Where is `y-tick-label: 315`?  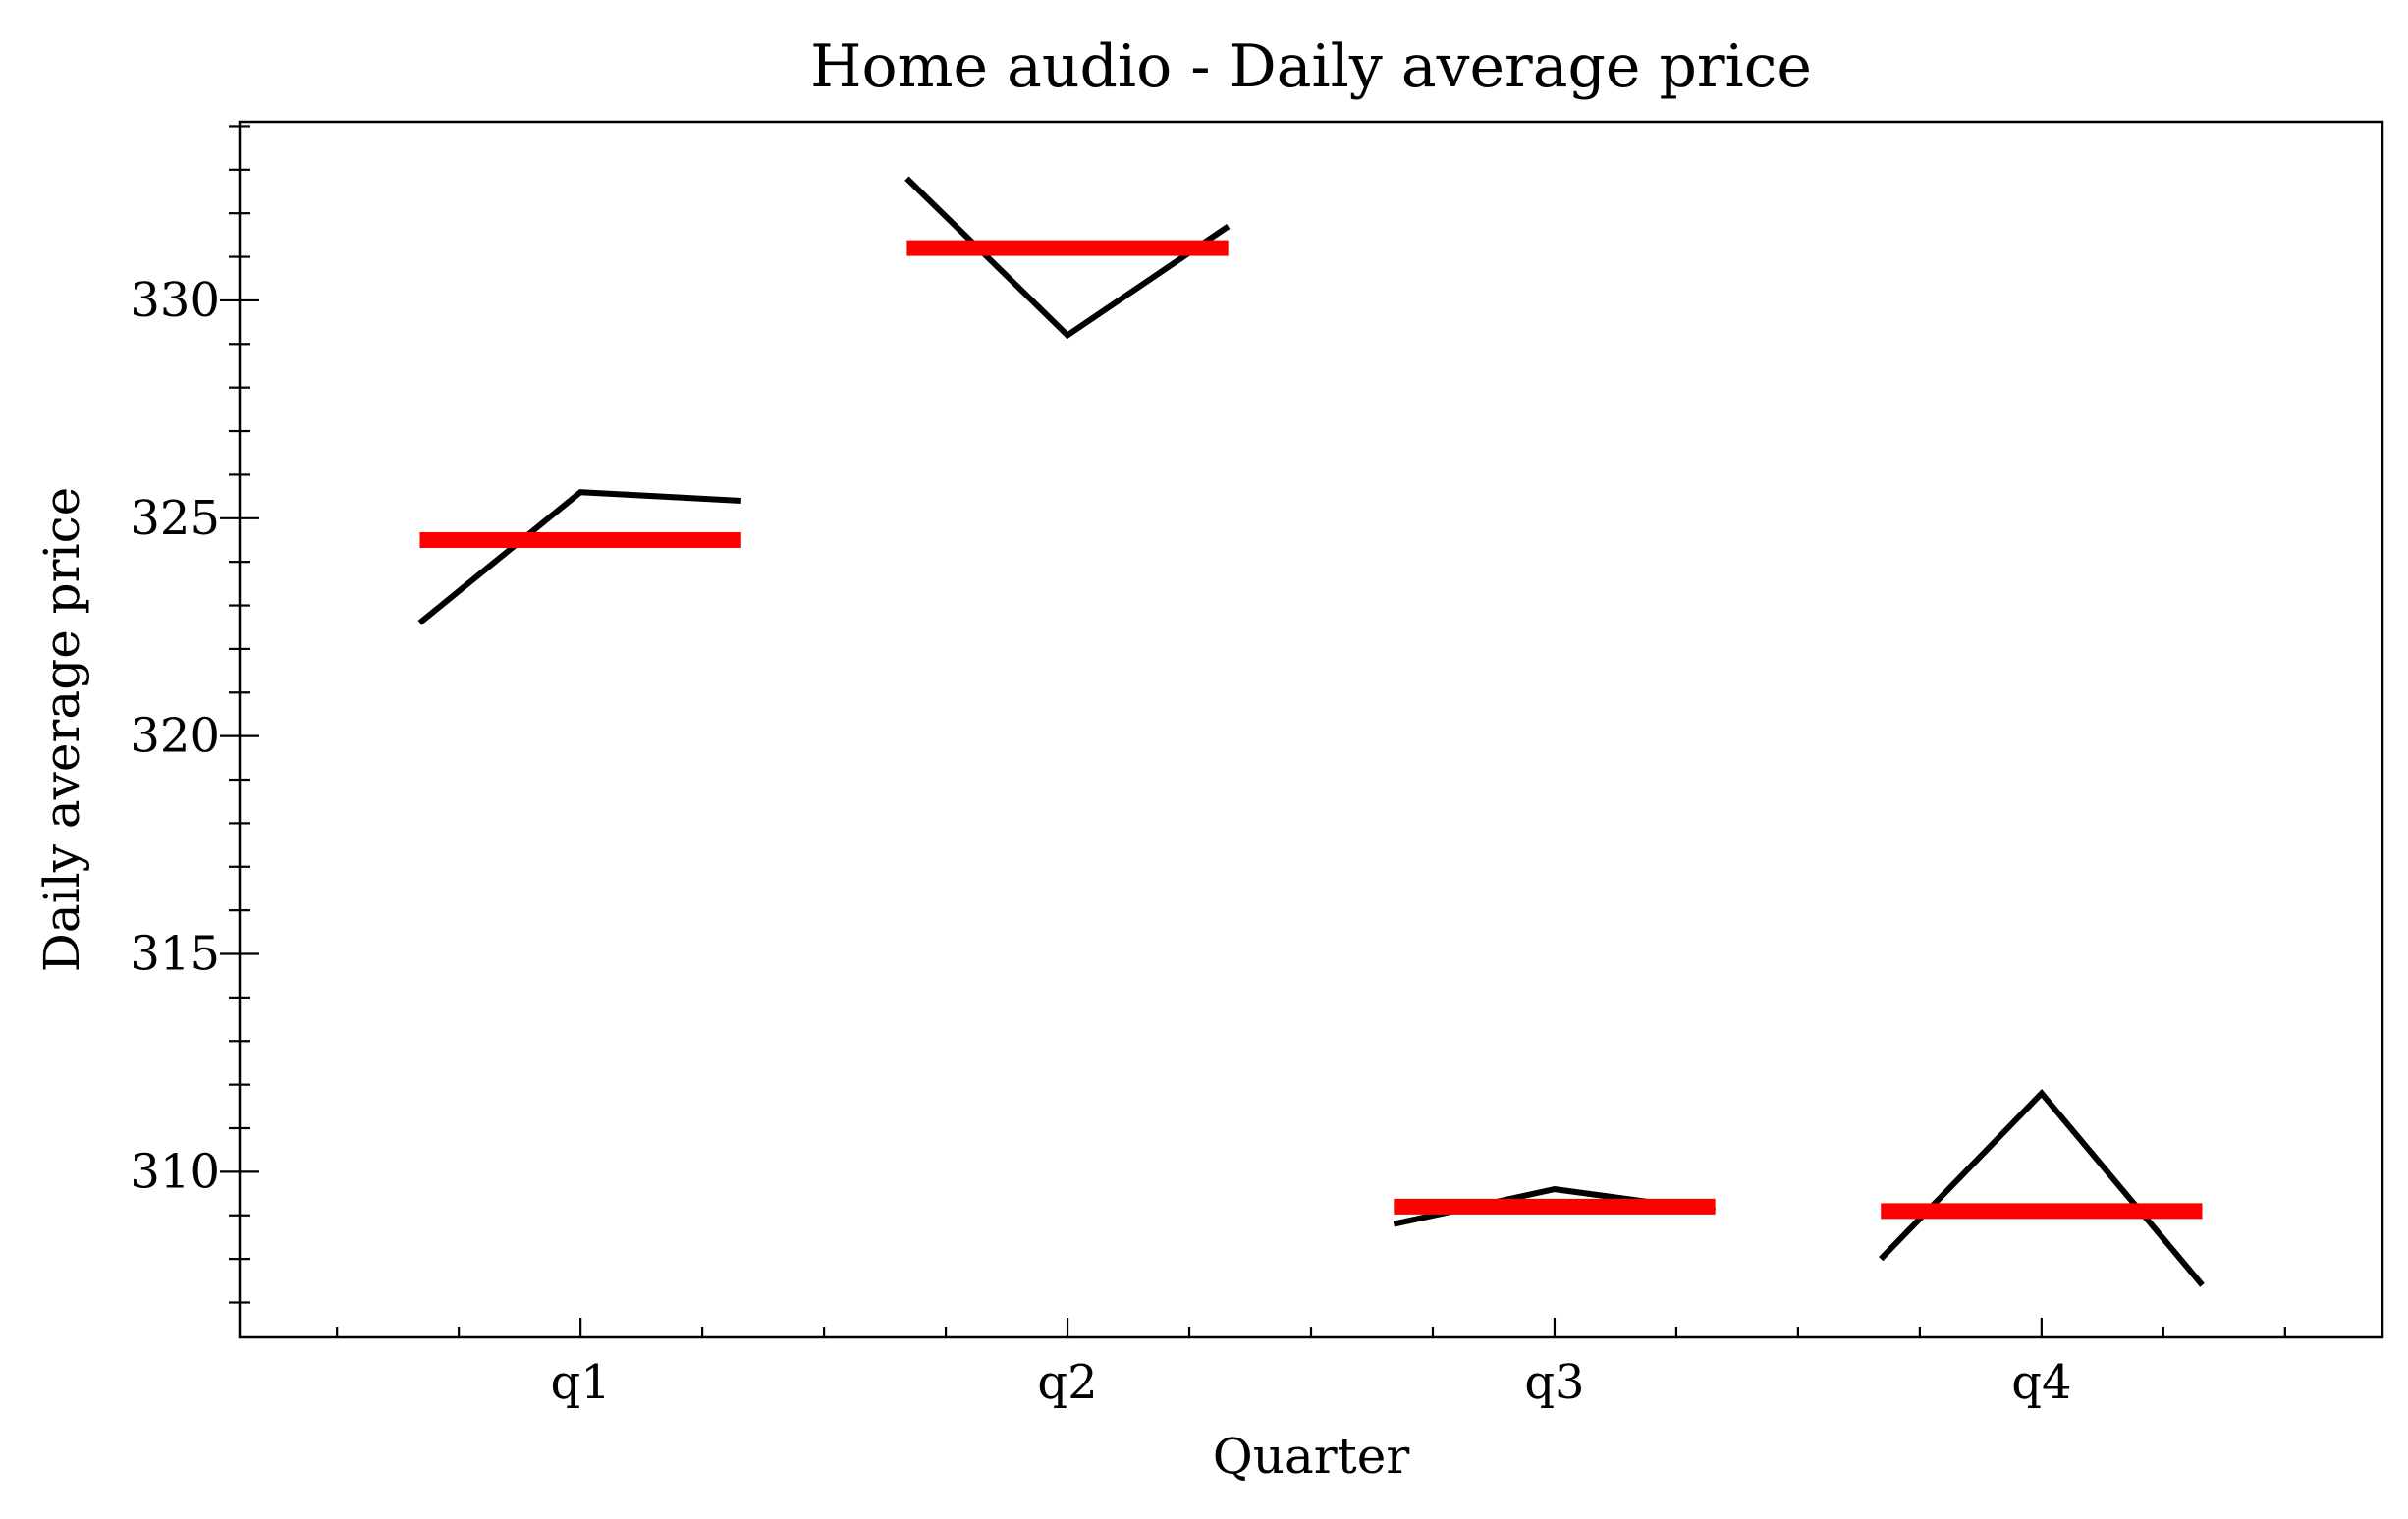
y-tick-label: 315 is located at coordinates (175, 954).